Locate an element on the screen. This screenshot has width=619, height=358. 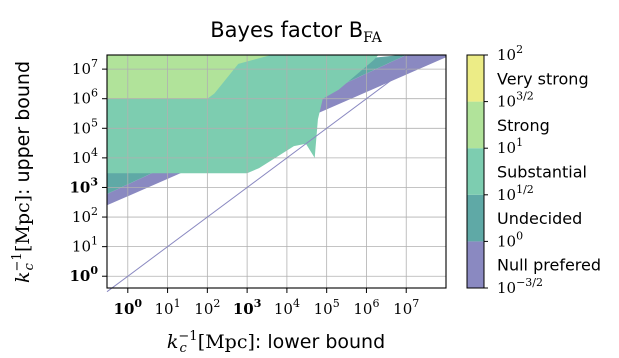
colorbar-tick-label: 10⁰ is located at coordinates (510, 239).